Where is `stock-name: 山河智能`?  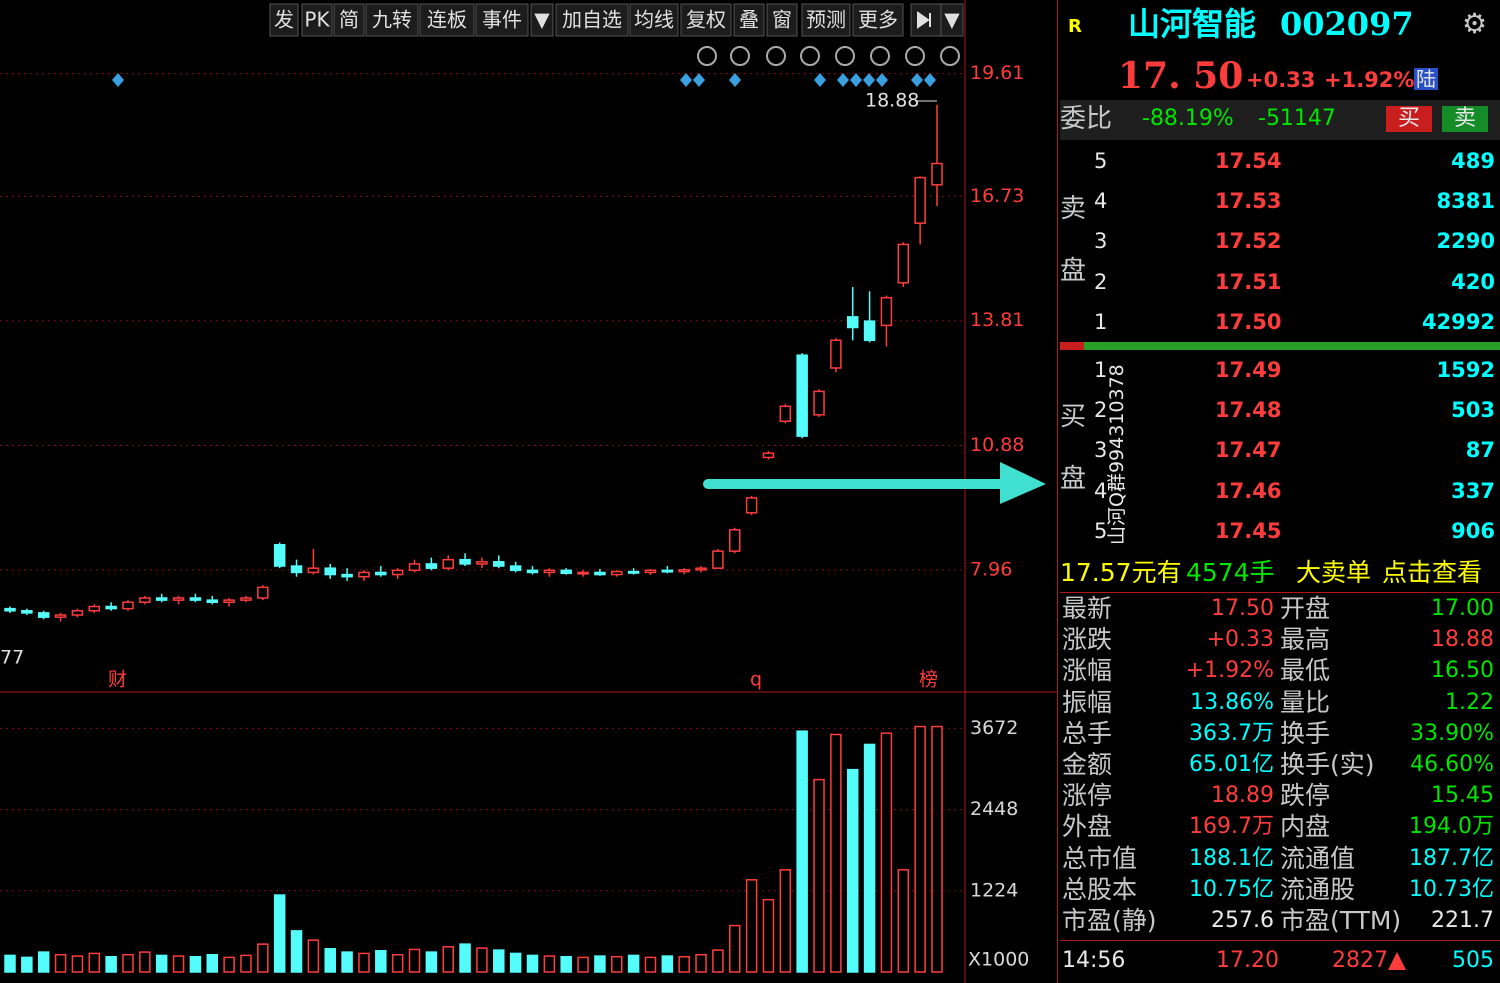
stock-name: 山河智能 is located at coordinates (1192, 24).